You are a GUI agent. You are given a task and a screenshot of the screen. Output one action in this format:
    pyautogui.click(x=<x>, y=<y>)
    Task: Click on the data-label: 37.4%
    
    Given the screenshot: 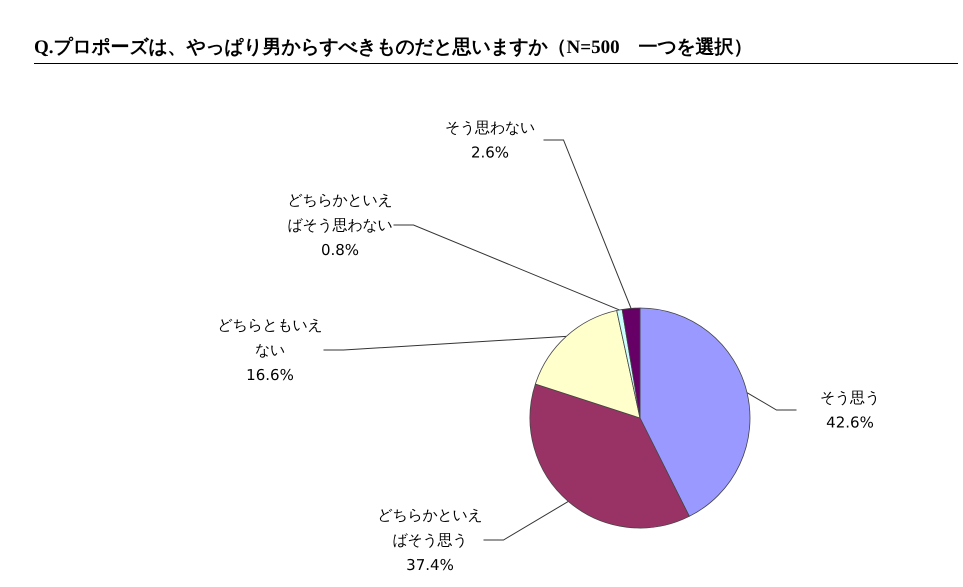 What is the action you would take?
    pyautogui.click(x=430, y=565)
    